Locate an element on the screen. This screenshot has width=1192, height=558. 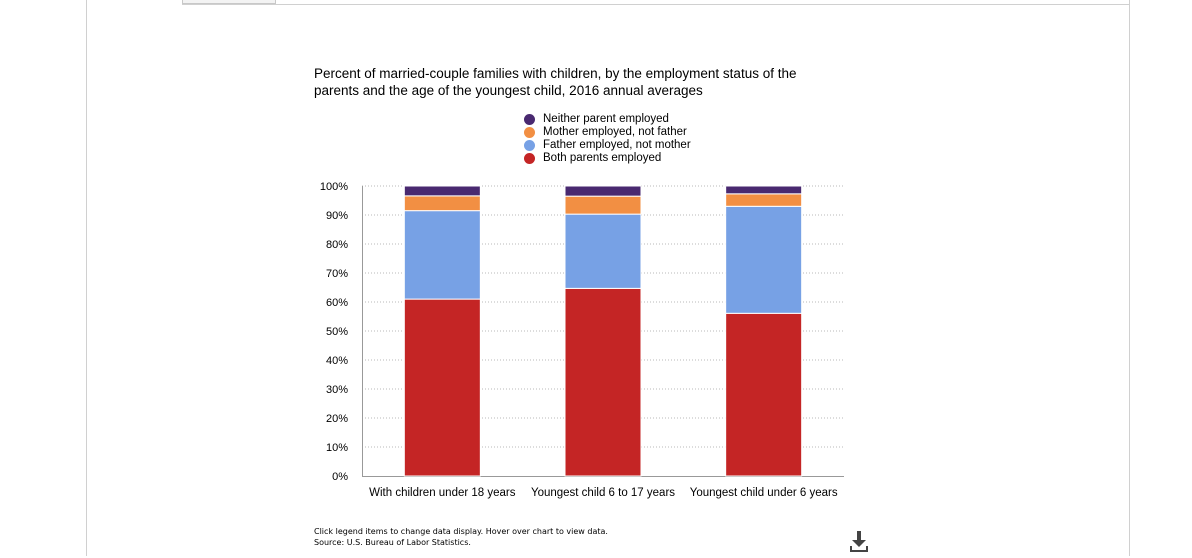
x-category-label: Youngest child under 6 years is located at coordinates (764, 493).